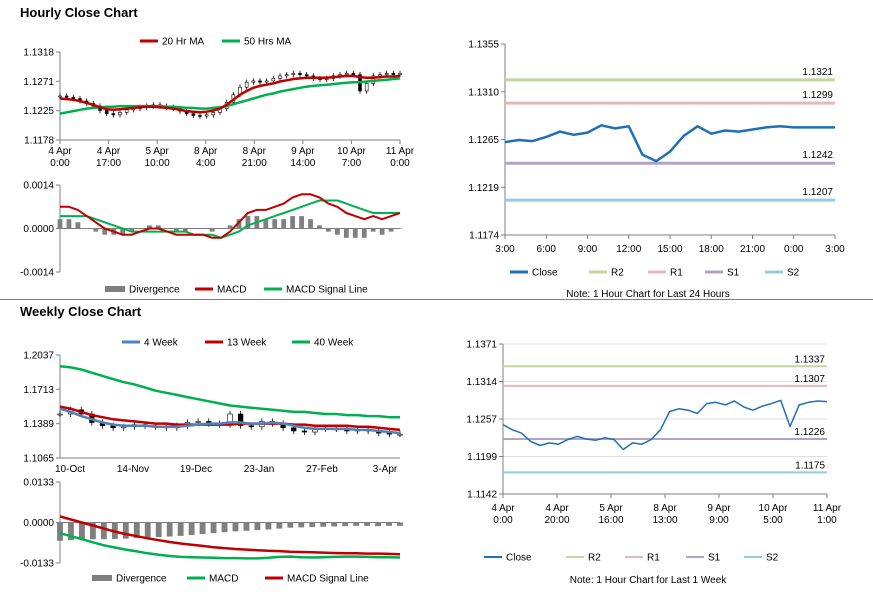 The width and height of the screenshot is (873, 601). What do you see at coordinates (719, 520) in the screenshot?
I see `weekly-levels-x-tick-label: 9:00` at bounding box center [719, 520].